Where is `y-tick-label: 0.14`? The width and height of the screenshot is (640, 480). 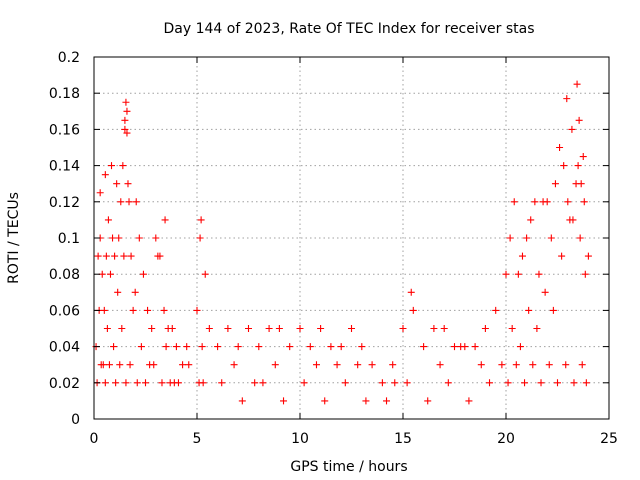
y-tick-label: 0.14 is located at coordinates (64, 167).